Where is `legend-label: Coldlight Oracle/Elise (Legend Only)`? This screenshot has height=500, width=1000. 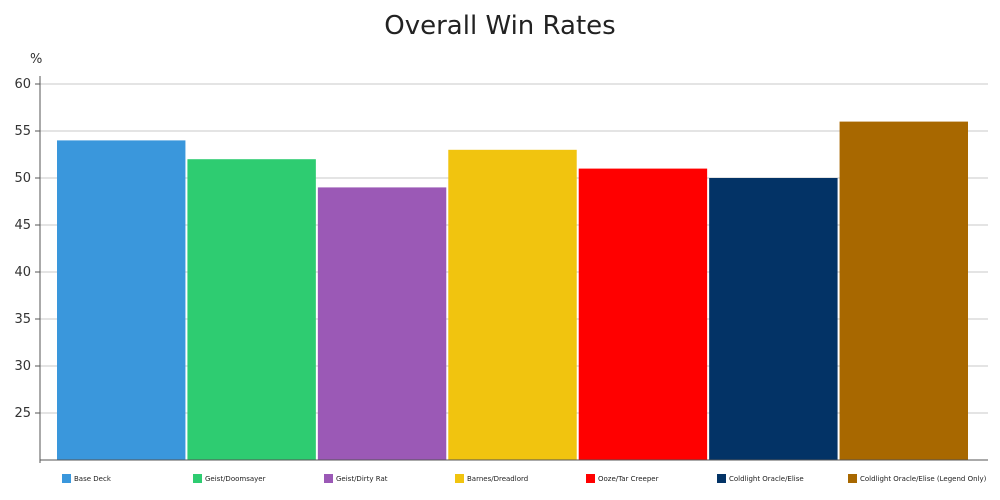
legend-label: Coldlight Oracle/Elise (Legend Only) is located at coordinates (923, 479).